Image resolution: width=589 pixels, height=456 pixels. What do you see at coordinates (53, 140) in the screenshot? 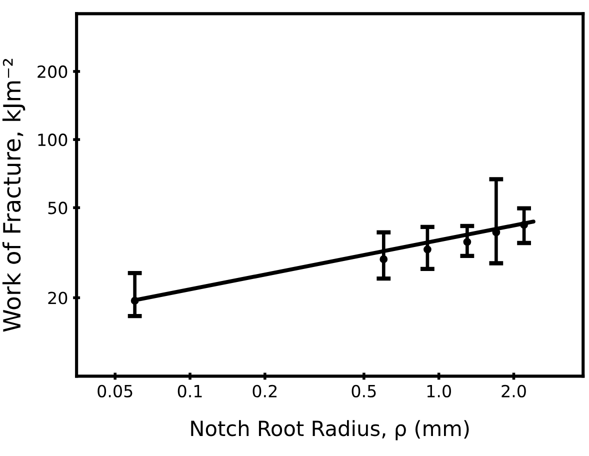
I see `y-tick-label: 100` at bounding box center [53, 140].